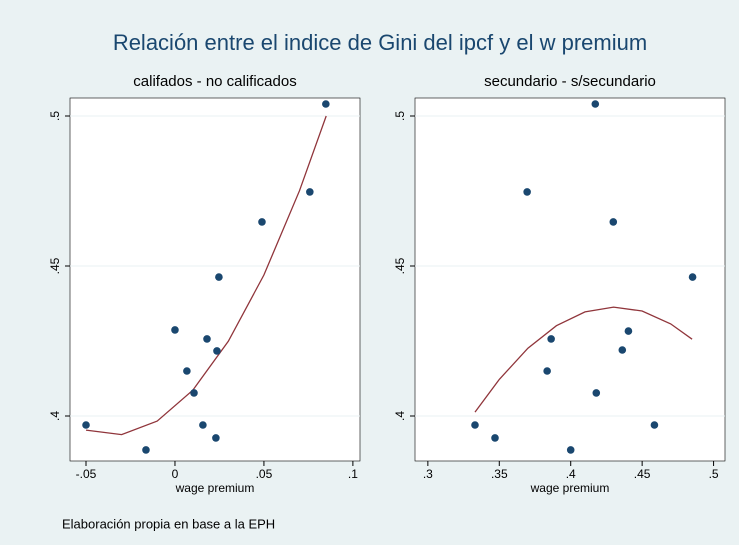  I want to click on panel-title: califados - no calificados, so click(214, 81).